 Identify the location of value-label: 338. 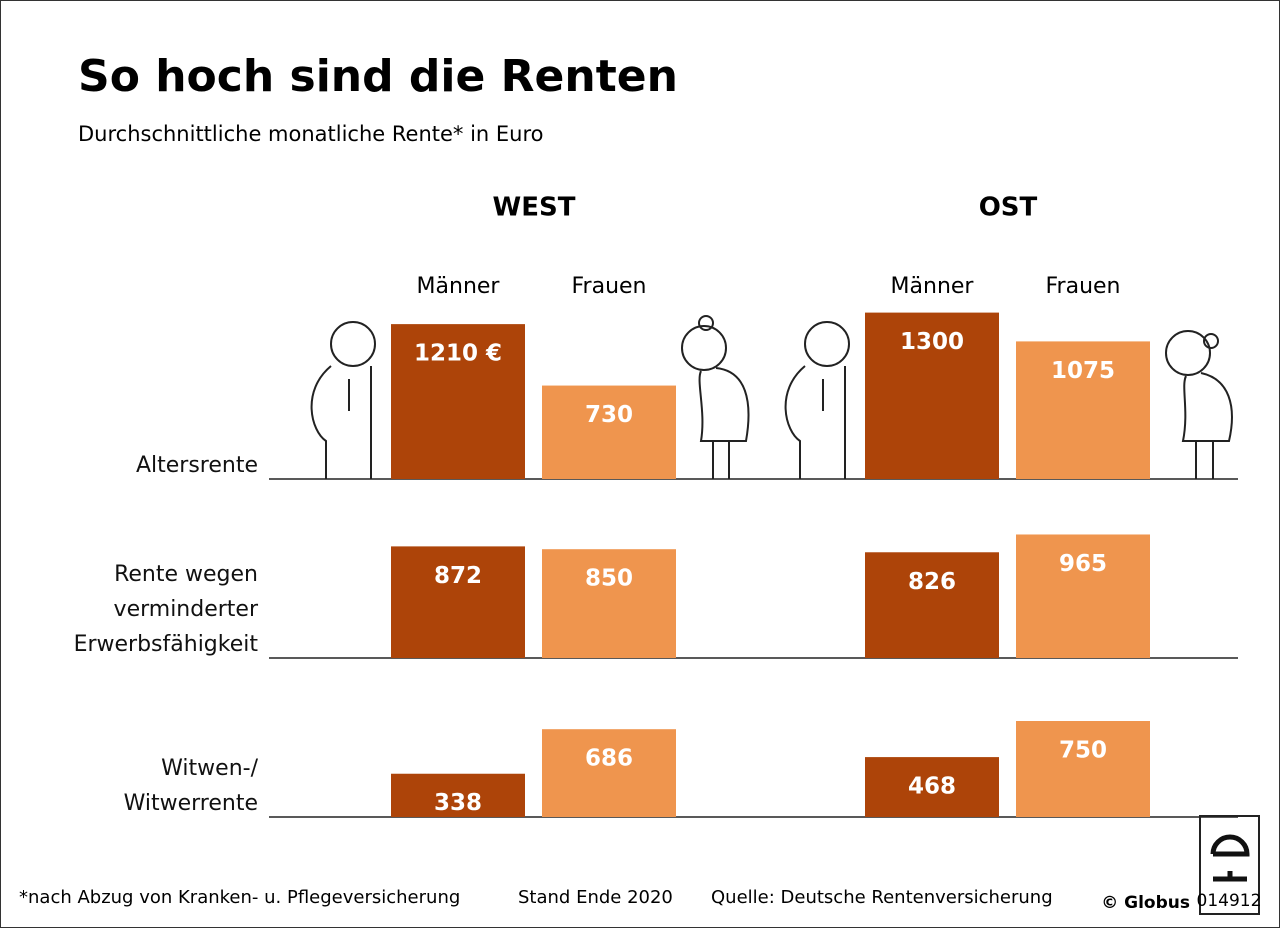
(458, 803).